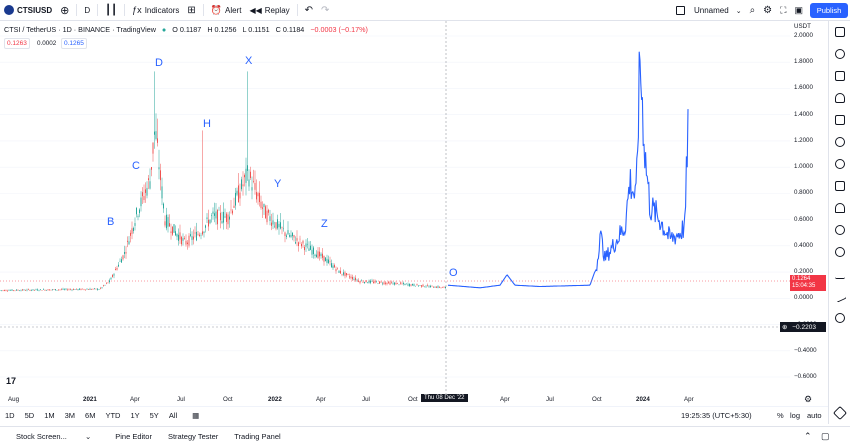 The height and width of the screenshot is (445, 850). What do you see at coordinates (64, 10) in the screenshot?
I see `compare-symbol-button: ⊕` at bounding box center [64, 10].